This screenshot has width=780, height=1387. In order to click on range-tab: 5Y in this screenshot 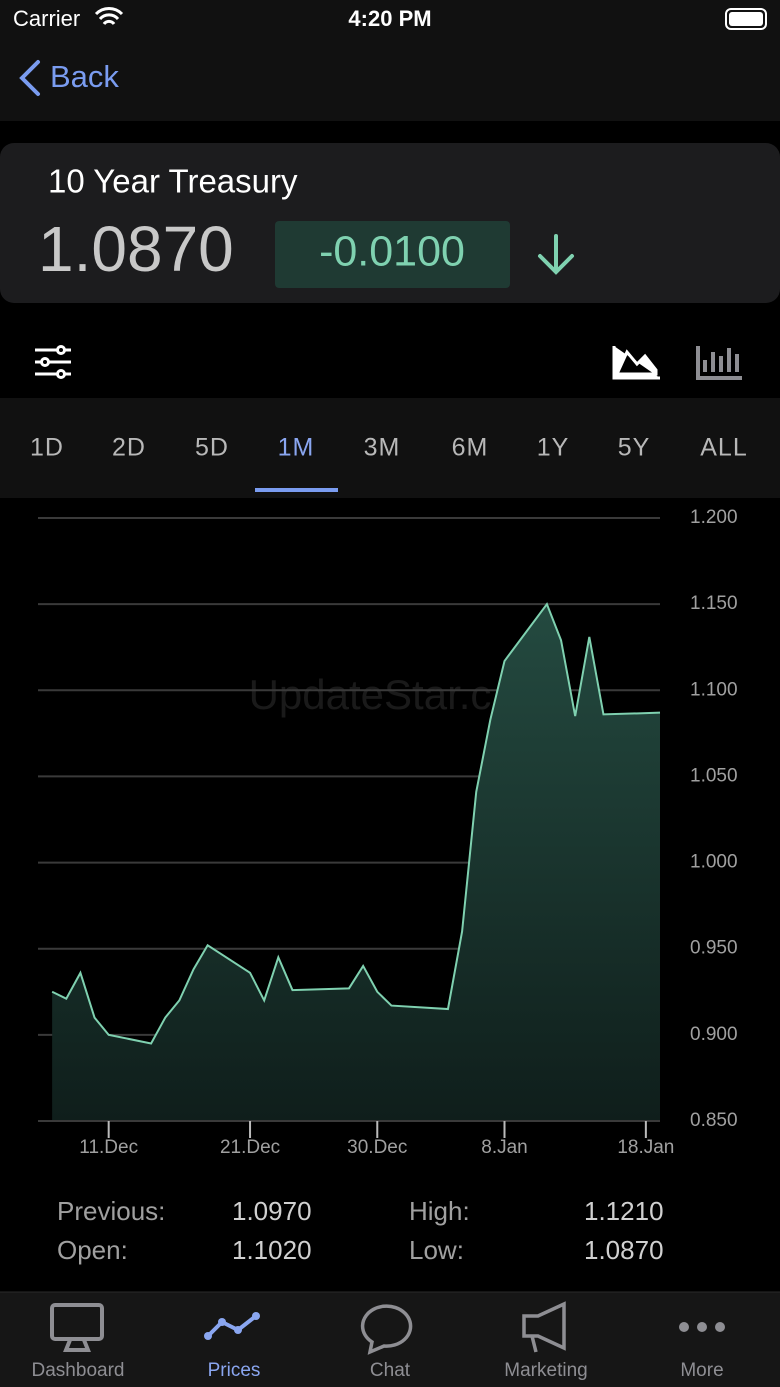, I will do `click(634, 448)`.